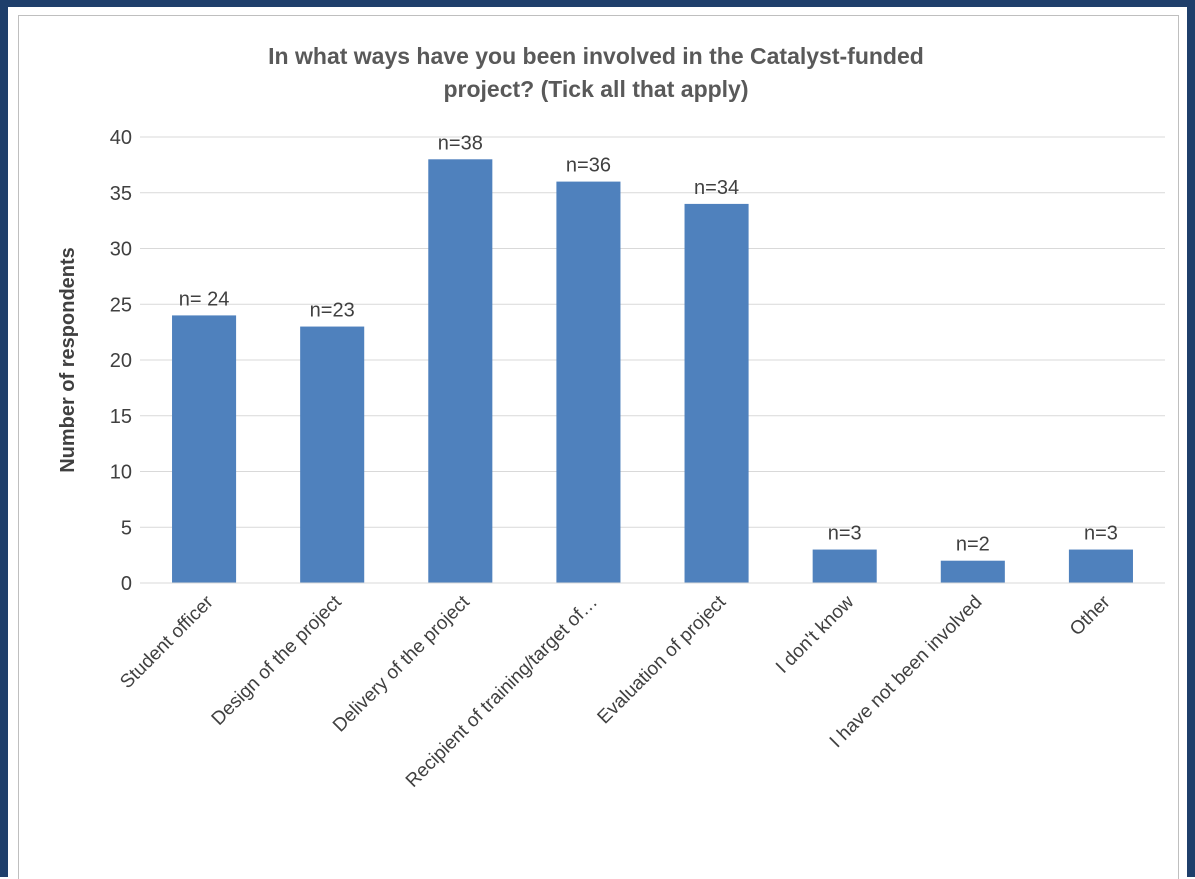 The width and height of the screenshot is (1195, 879). I want to click on x-tick-label: Student officer, so click(167, 642).